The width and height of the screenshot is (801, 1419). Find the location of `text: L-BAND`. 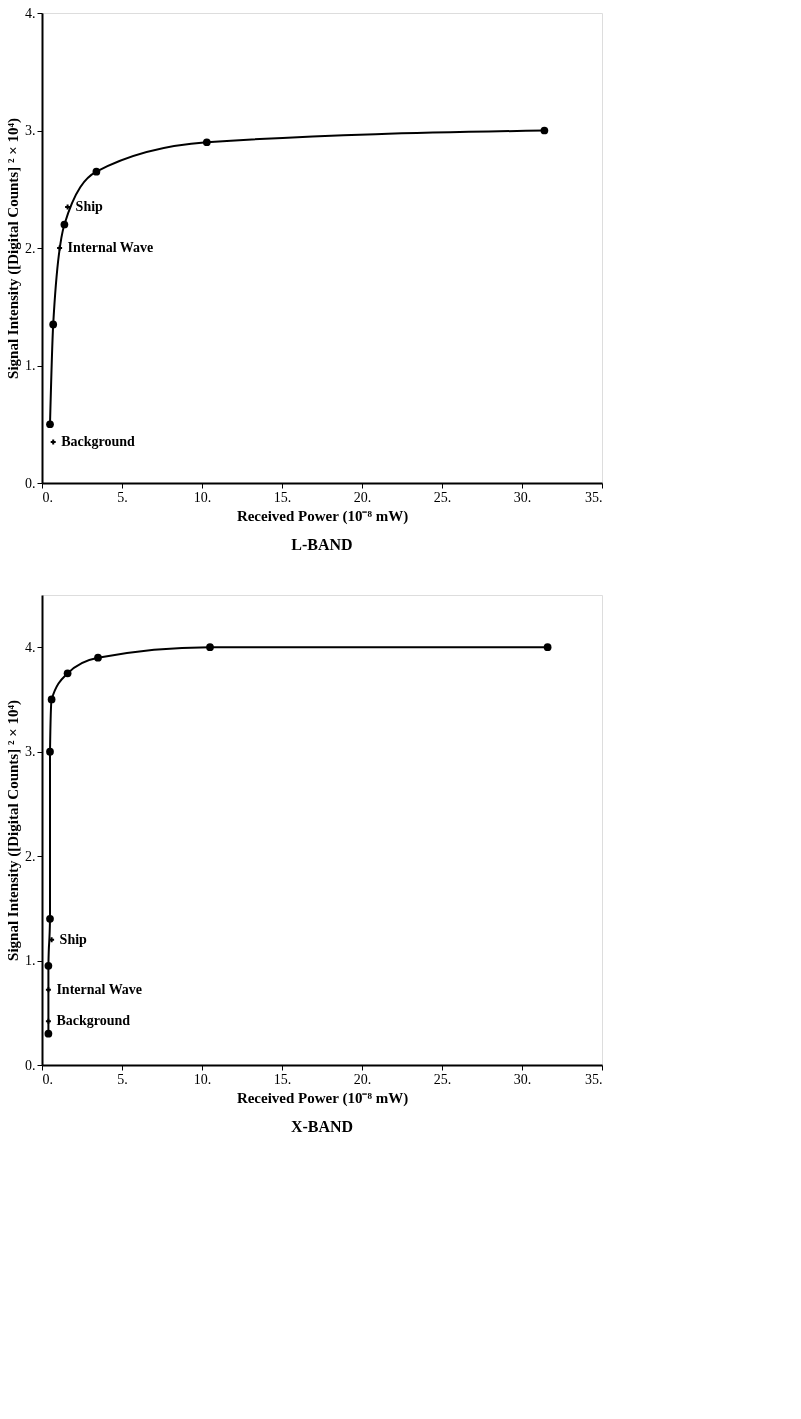

text: L-BAND is located at coordinates (322, 544).